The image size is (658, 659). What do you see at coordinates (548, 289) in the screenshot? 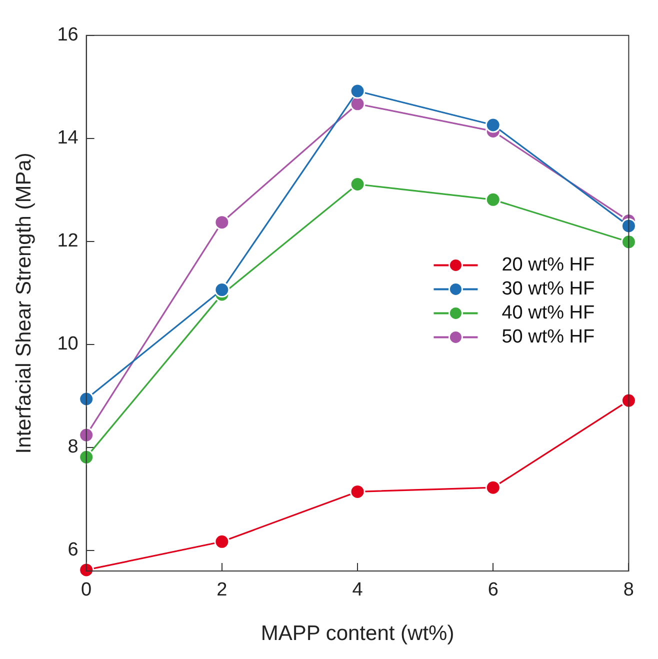
I see `legend-label: 30 wt% HF` at bounding box center [548, 289].